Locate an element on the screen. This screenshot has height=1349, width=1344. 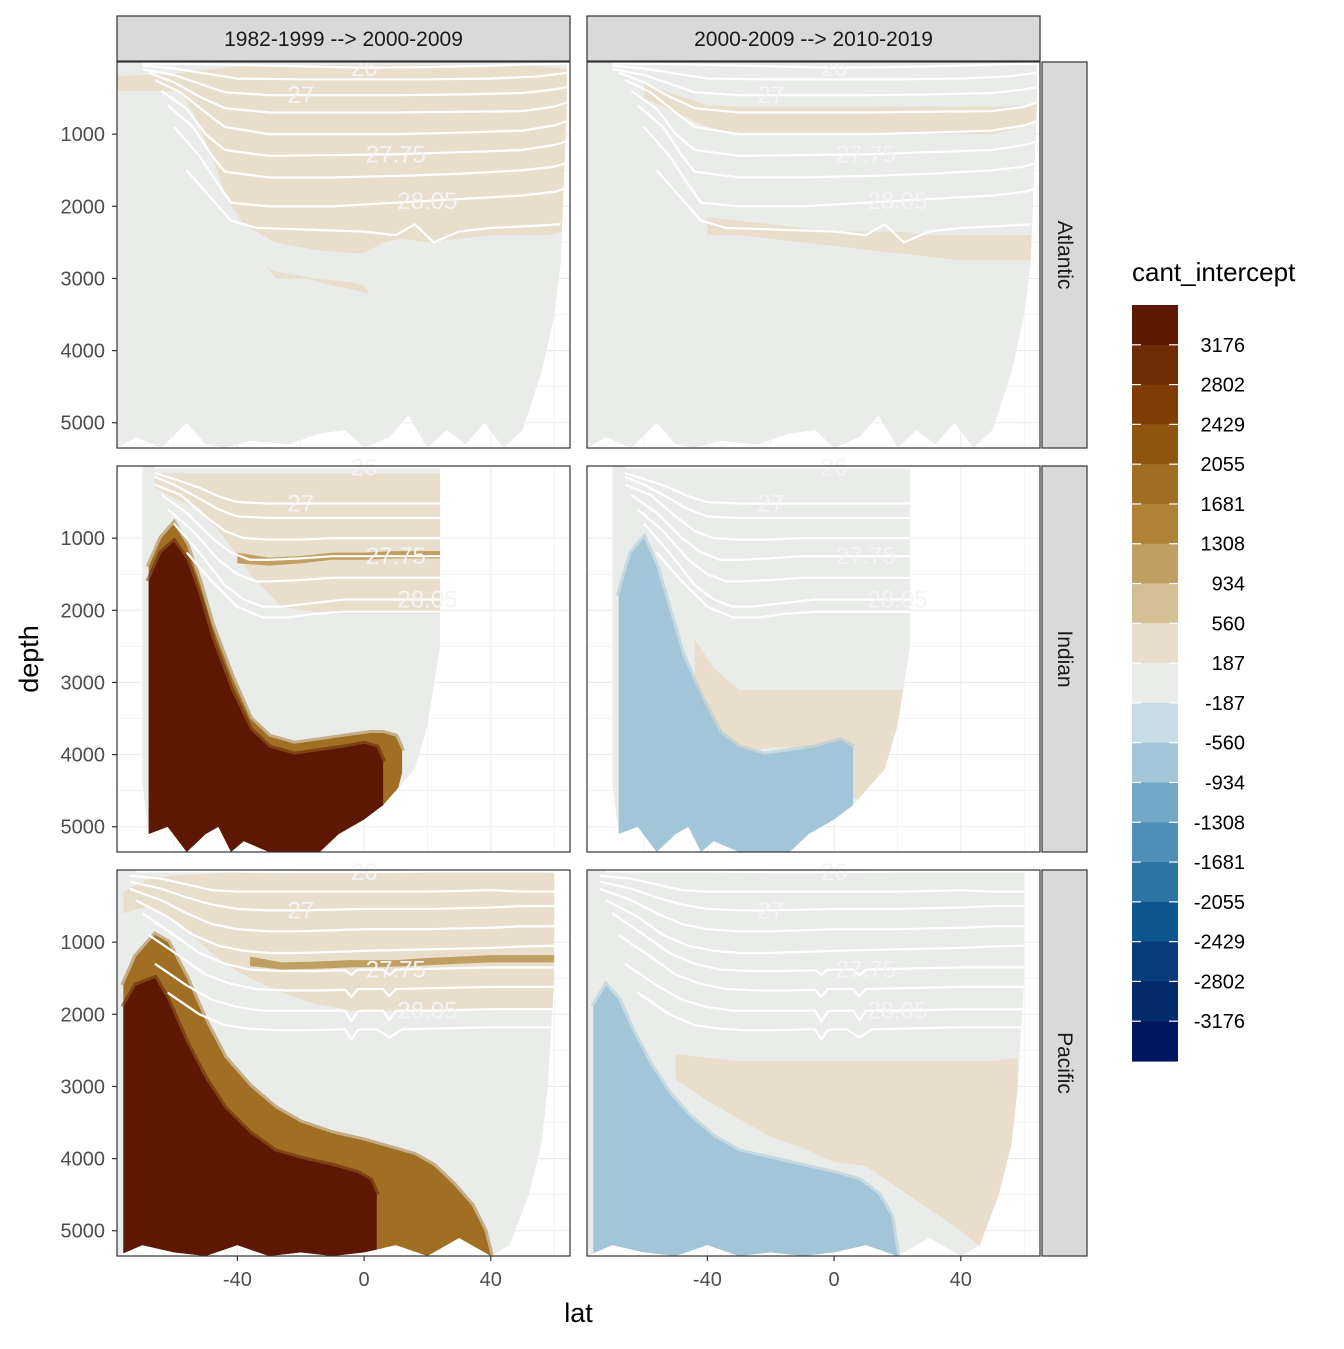
x-tick-label: 40 is located at coordinates (491, 1280).